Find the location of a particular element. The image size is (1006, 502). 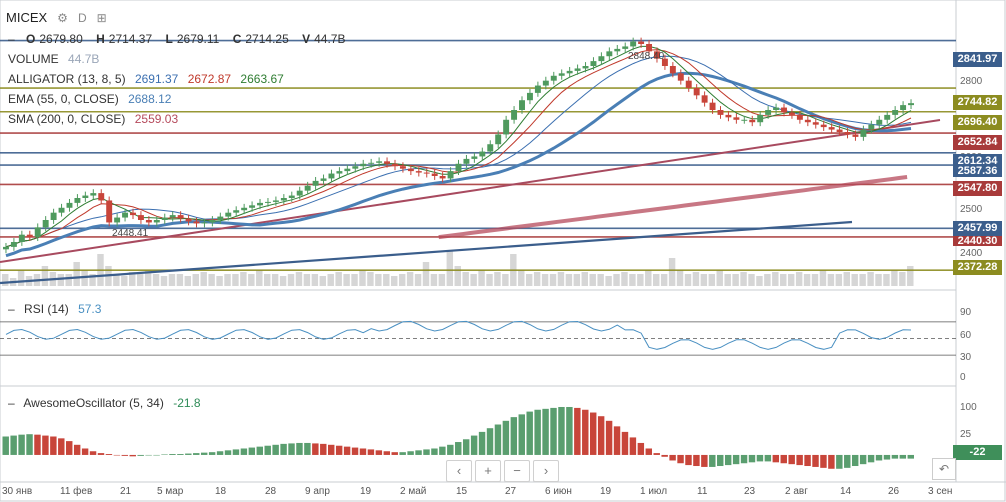

volume-indicator-label: VOLUME is located at coordinates (33, 59).